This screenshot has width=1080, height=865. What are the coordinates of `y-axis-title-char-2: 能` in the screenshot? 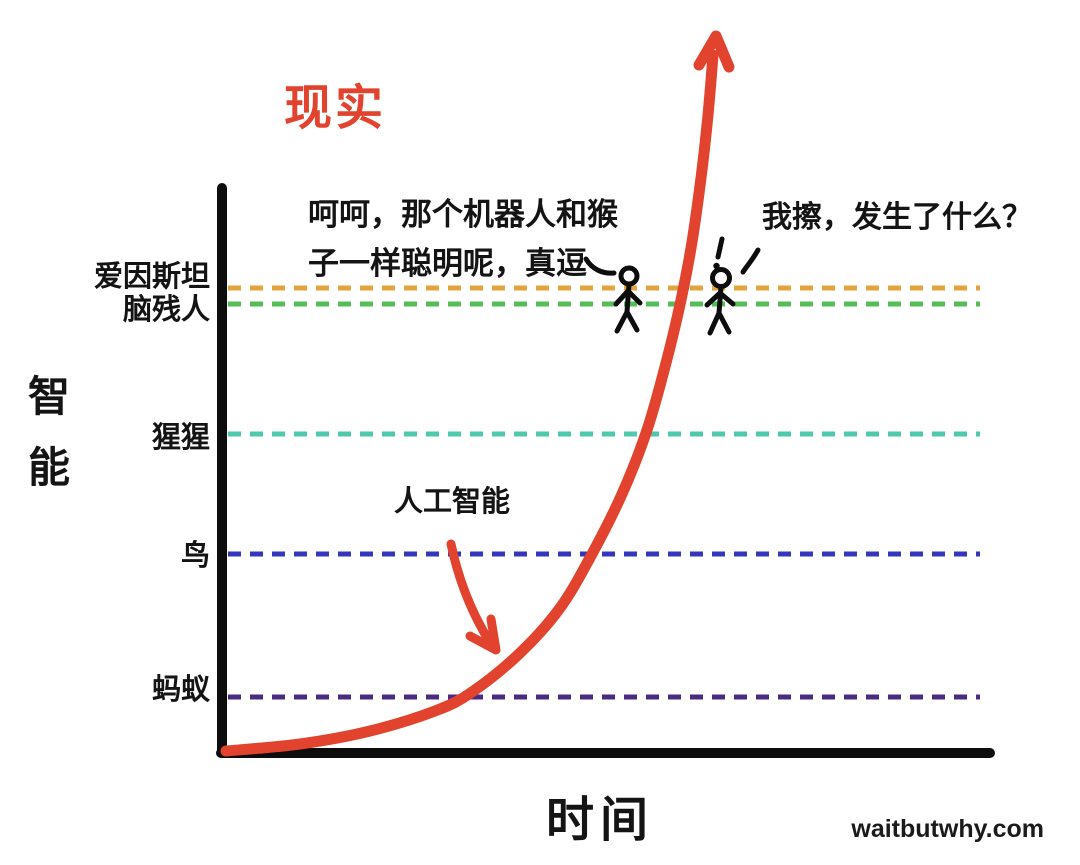 It's located at (49, 467).